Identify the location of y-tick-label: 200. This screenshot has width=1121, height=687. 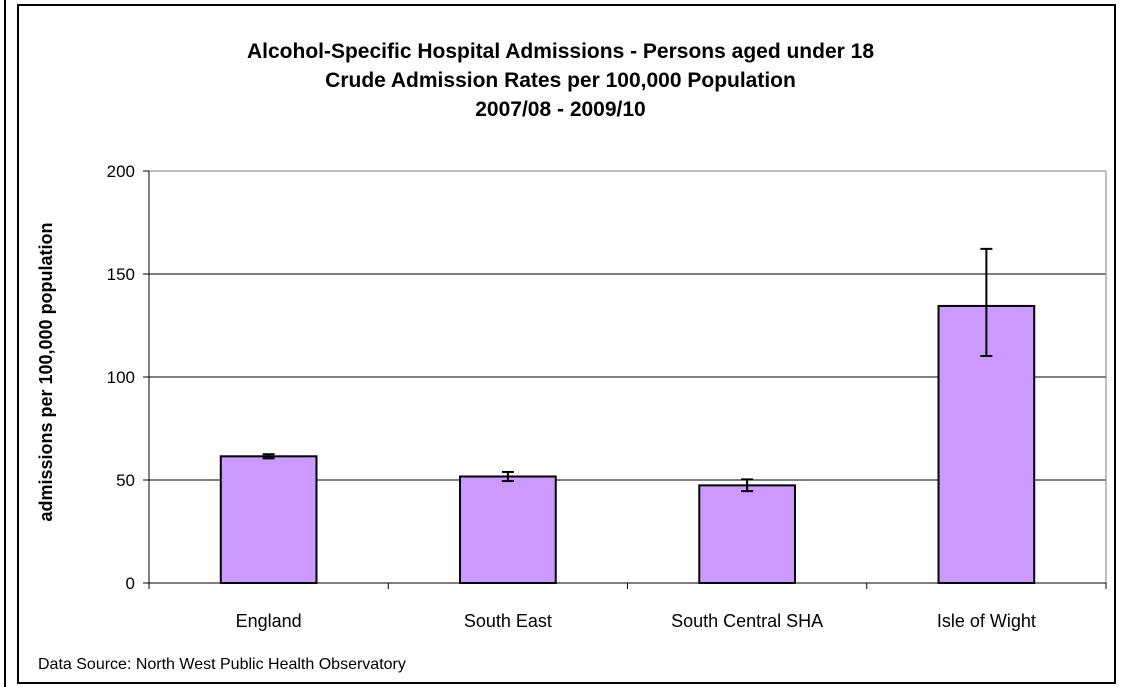
(121, 171).